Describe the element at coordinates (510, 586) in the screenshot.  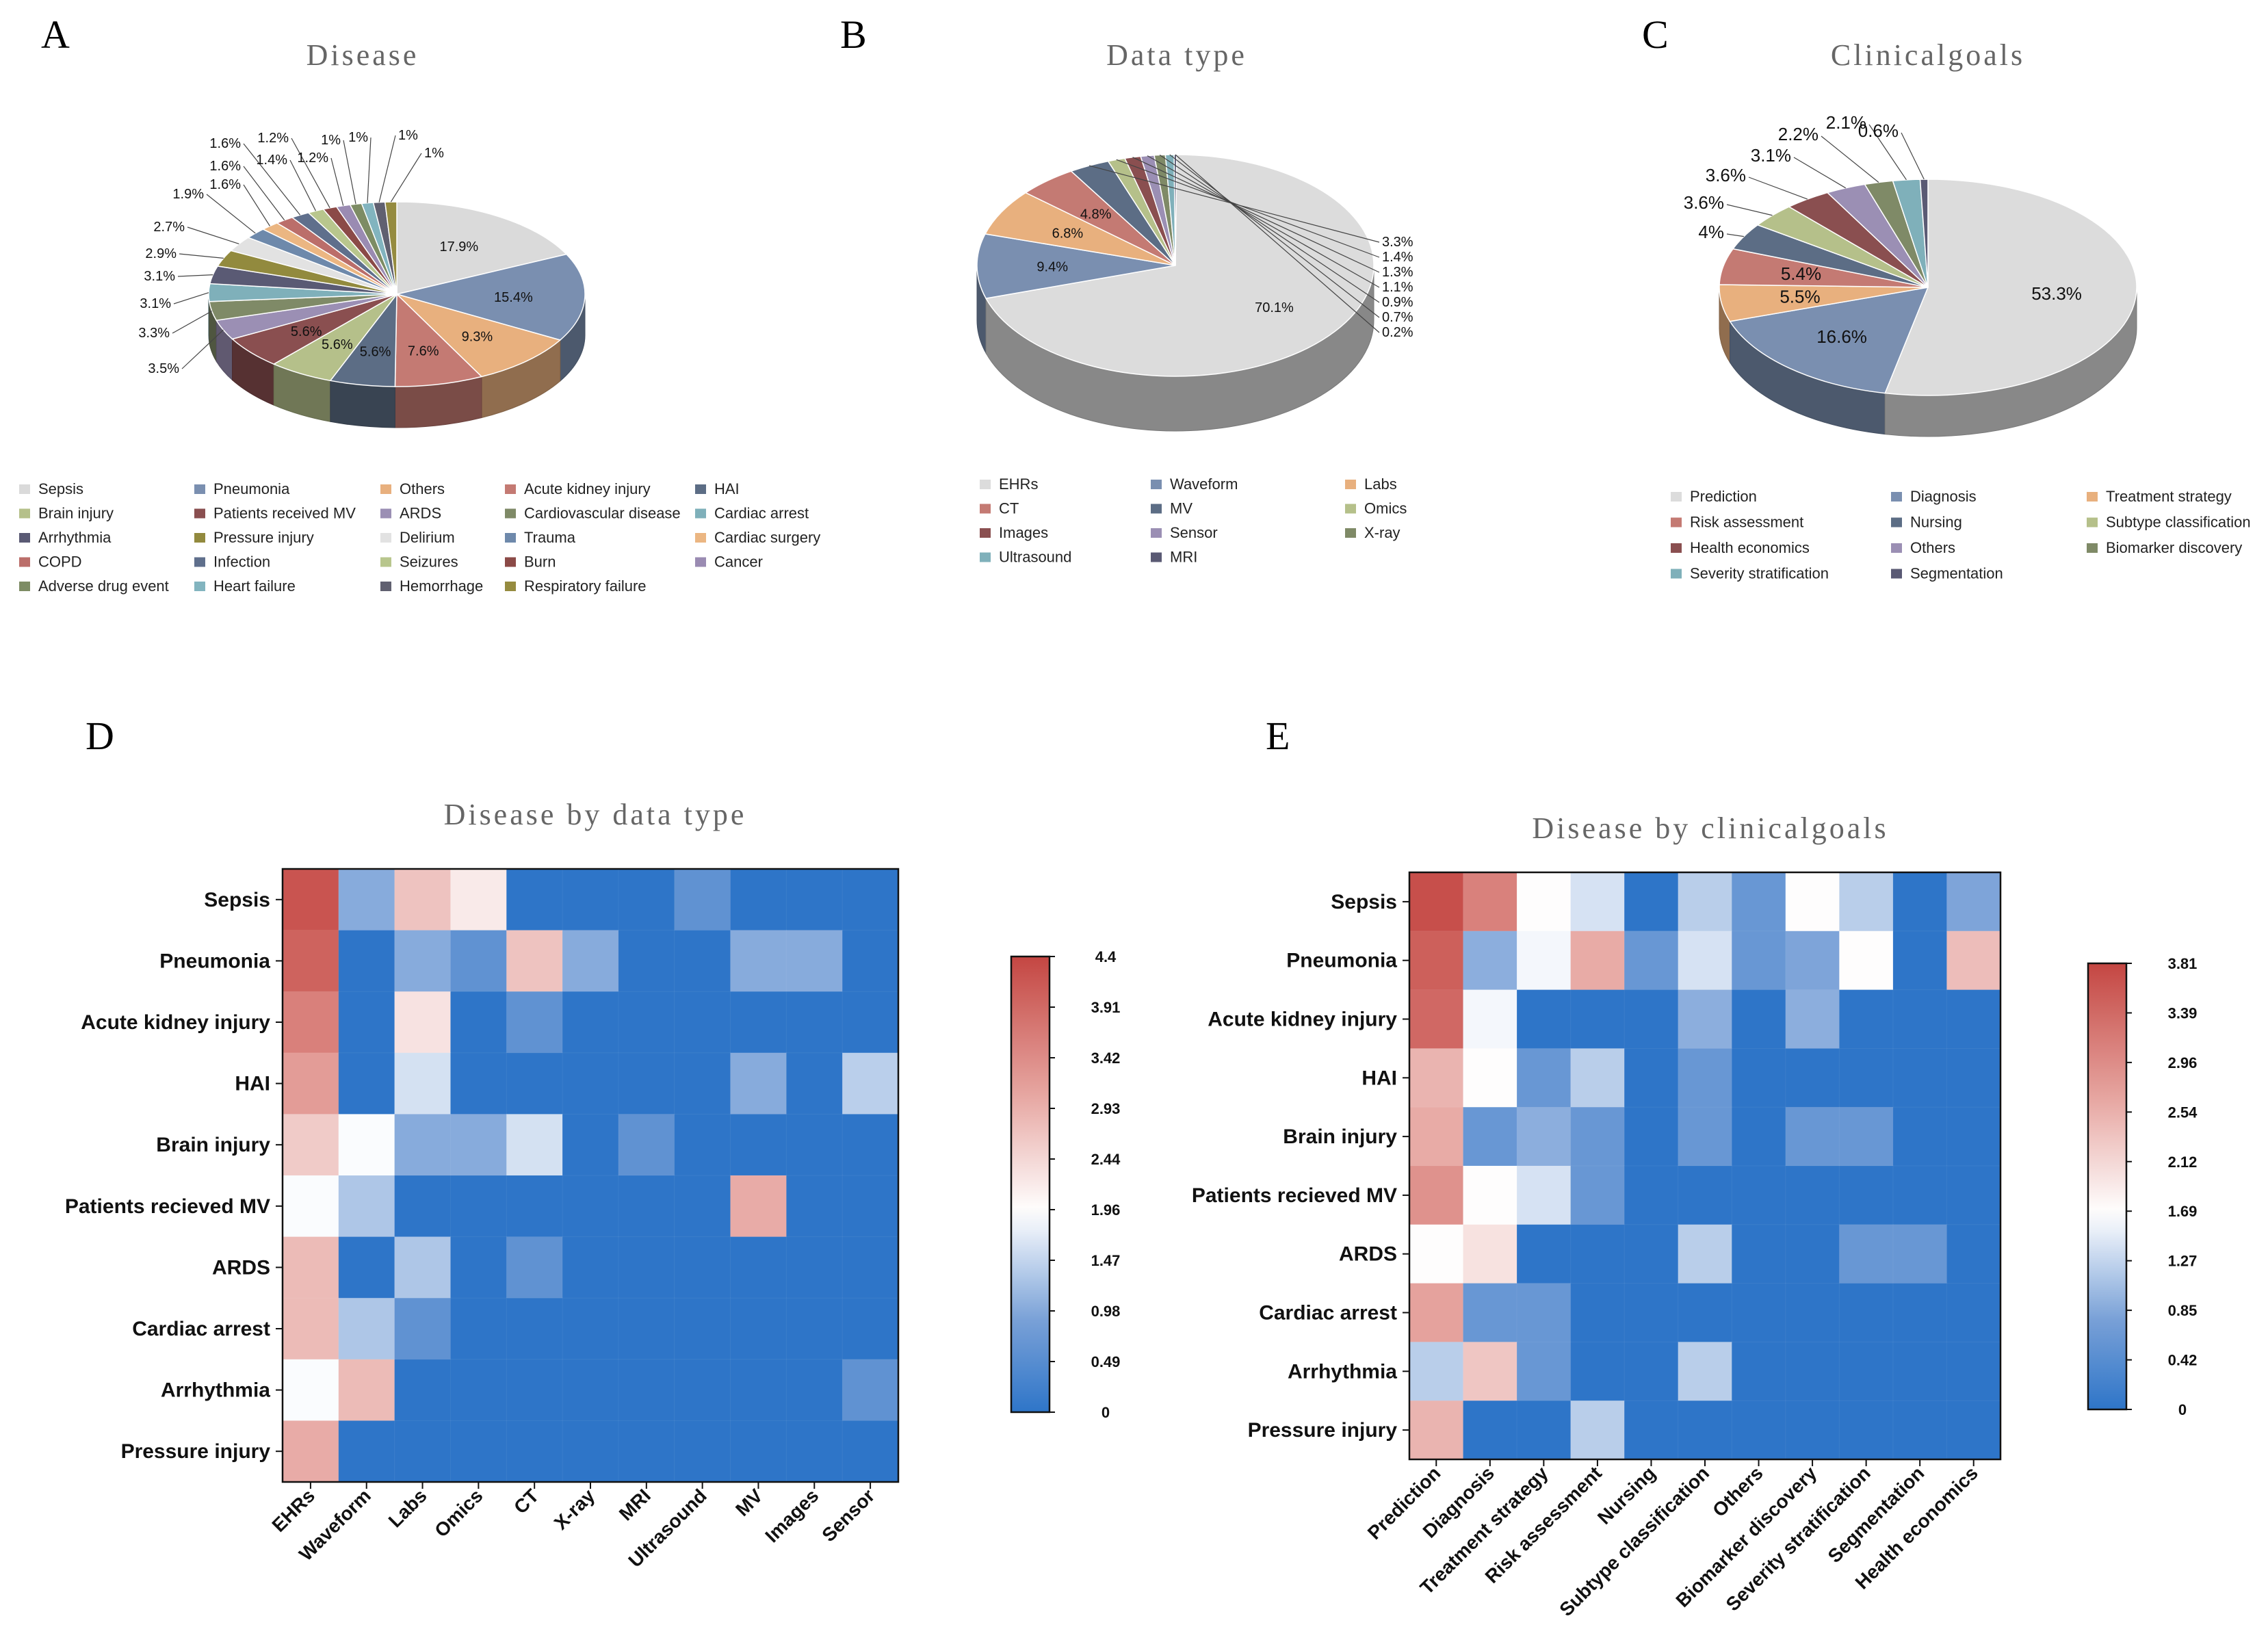
I see `legend-swatch-respiratory-failure` at that location.